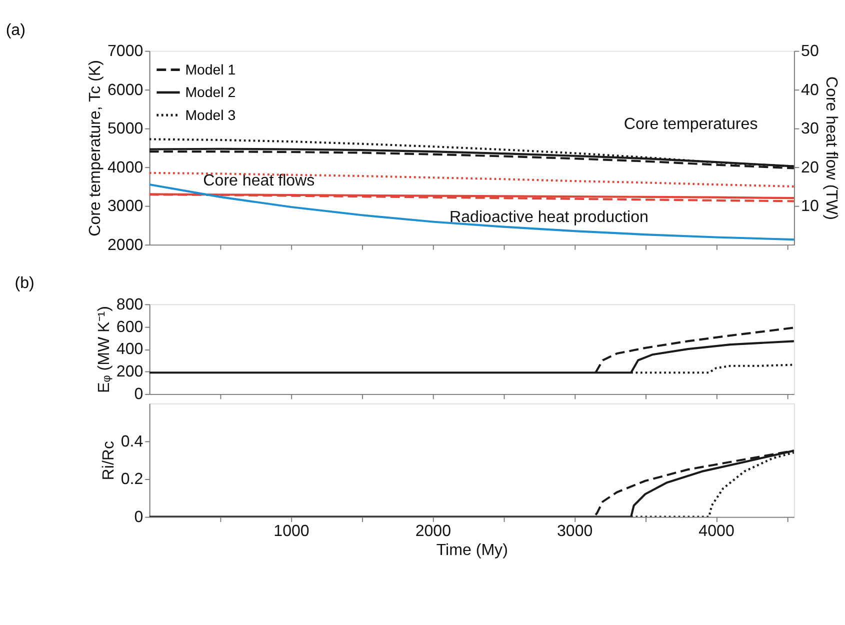  I want to click on legend-label: Model 1, so click(210, 70).